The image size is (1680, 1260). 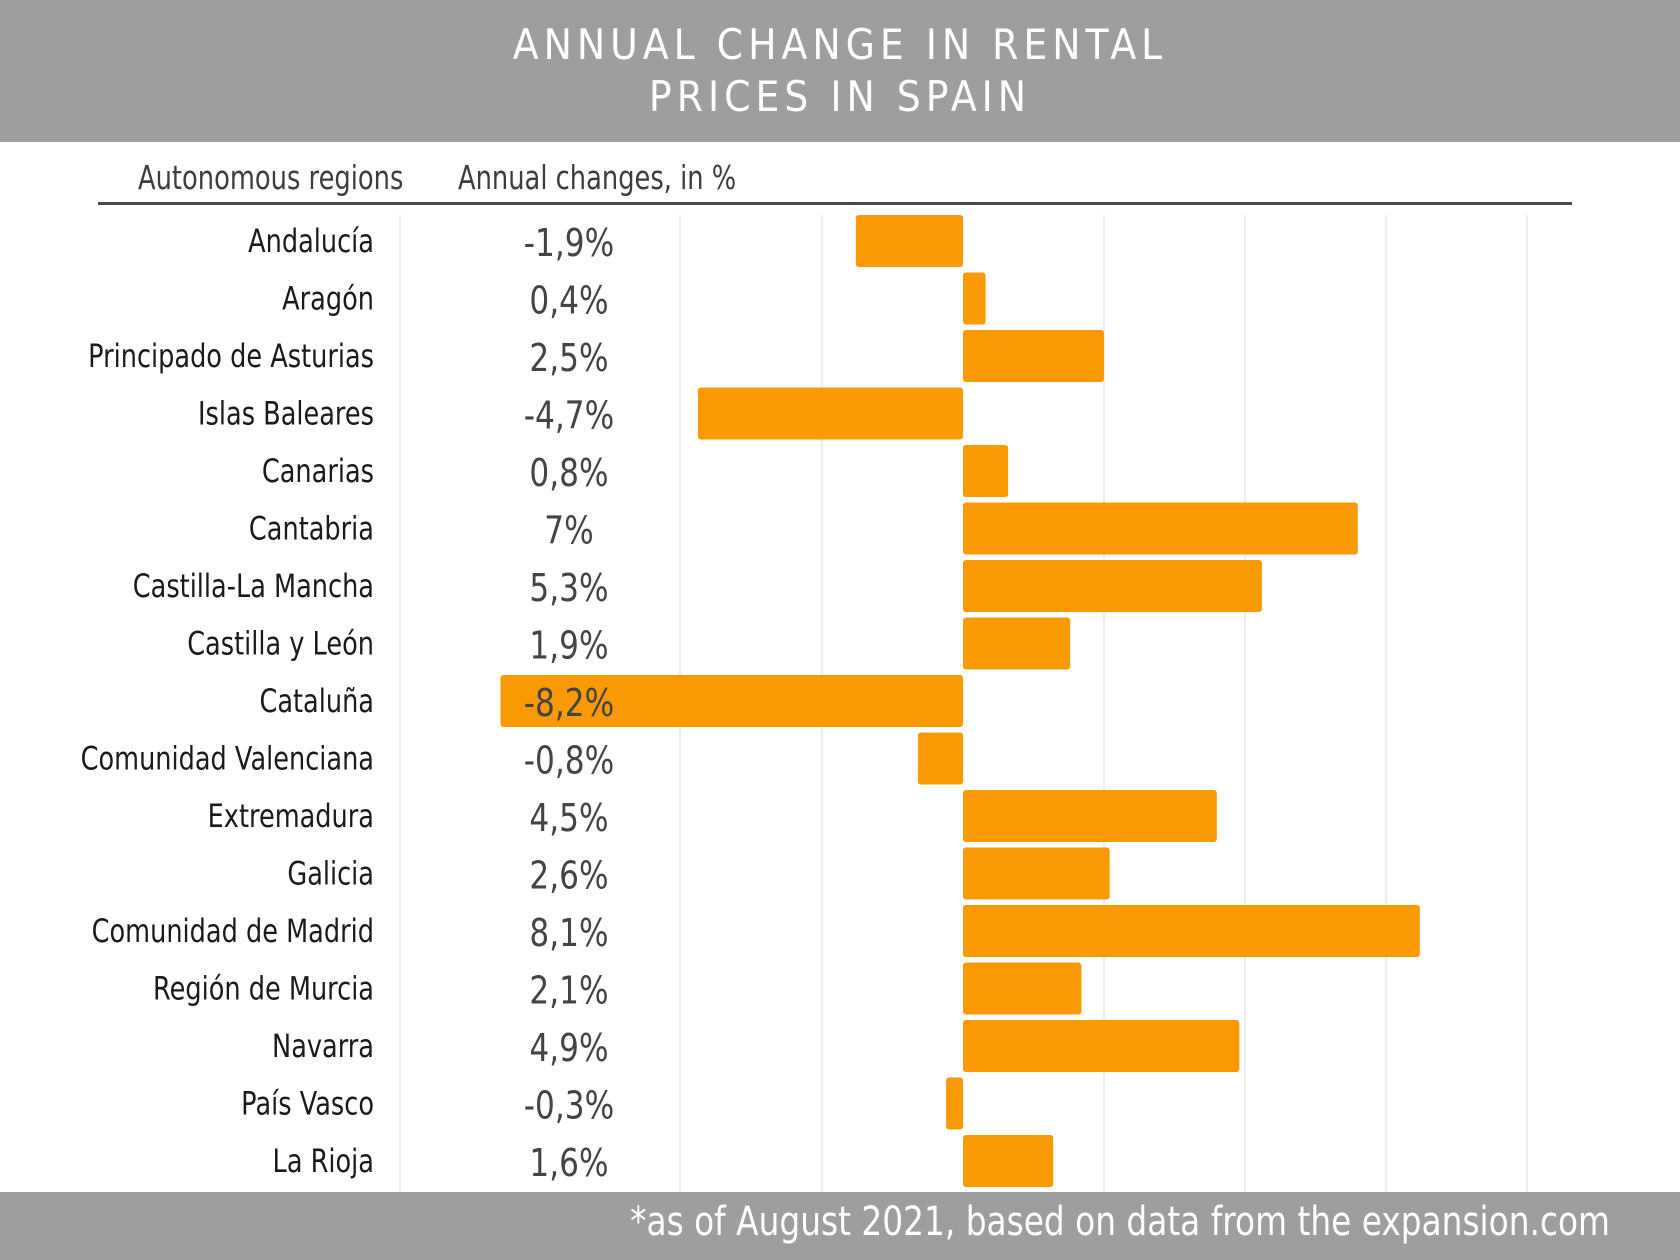 I want to click on value-label: 1,9%, so click(x=568, y=647).